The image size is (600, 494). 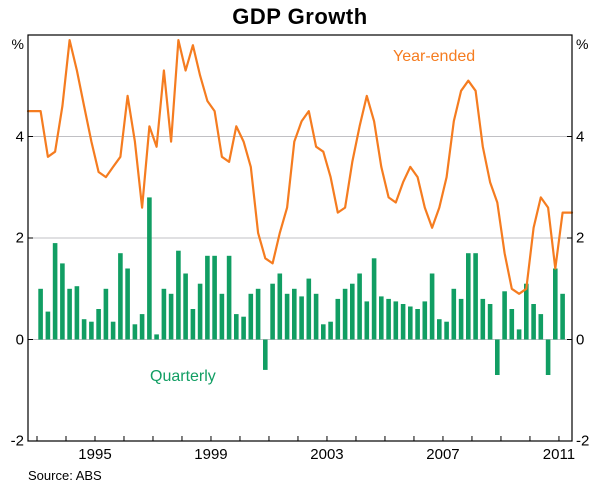 What do you see at coordinates (300, 16) in the screenshot?
I see `chart-title: GDP Growth` at bounding box center [300, 16].